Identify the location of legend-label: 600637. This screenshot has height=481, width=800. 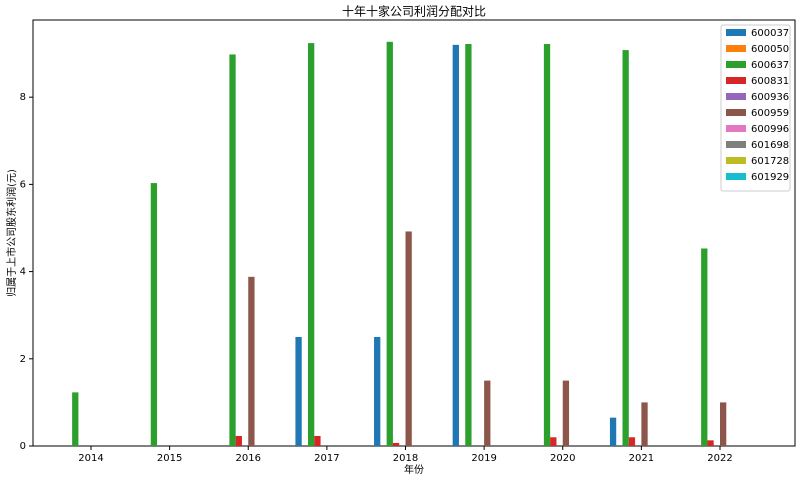
(770, 65).